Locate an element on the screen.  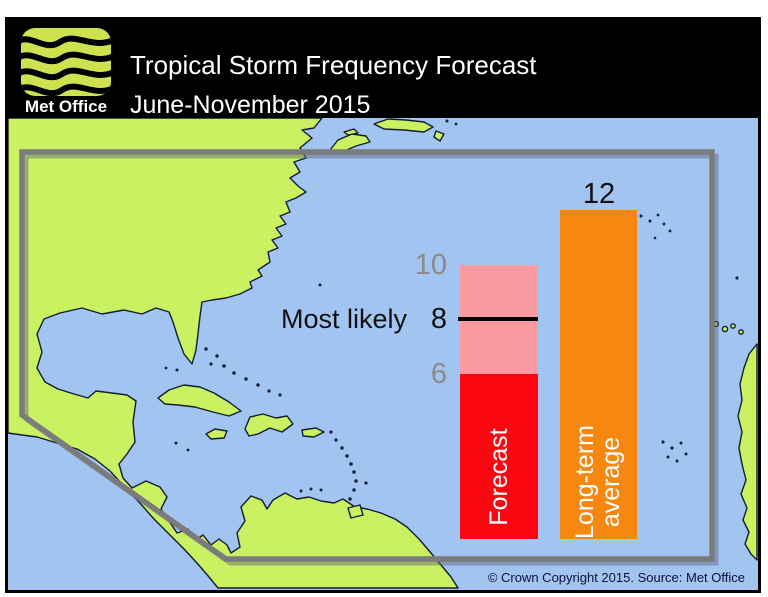
average-bar-label-line2: average is located at coordinates (611, 482).